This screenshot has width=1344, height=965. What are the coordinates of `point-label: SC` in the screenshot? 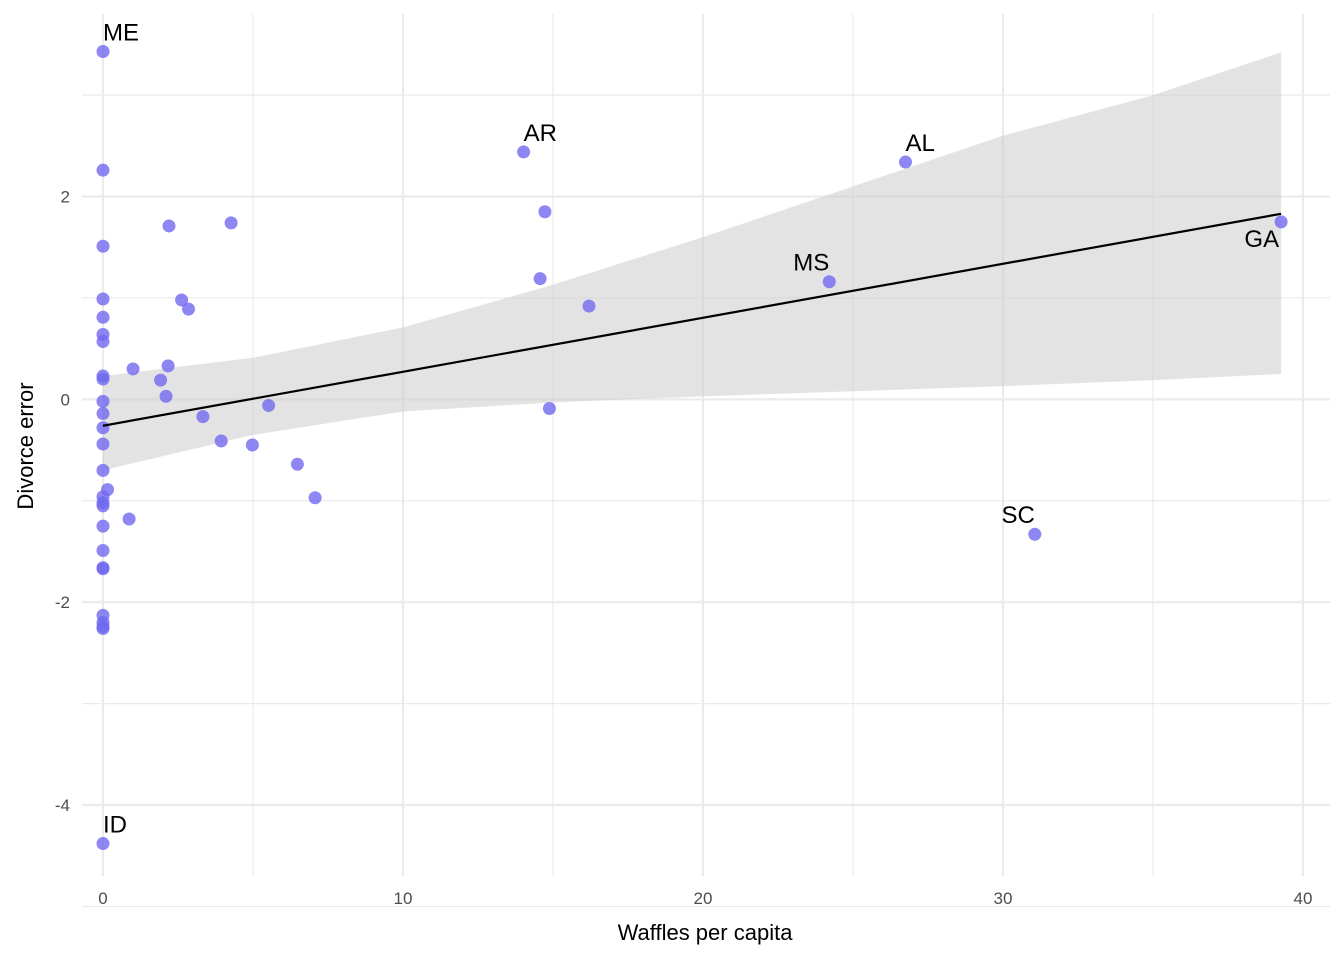 It's located at (1017, 515).